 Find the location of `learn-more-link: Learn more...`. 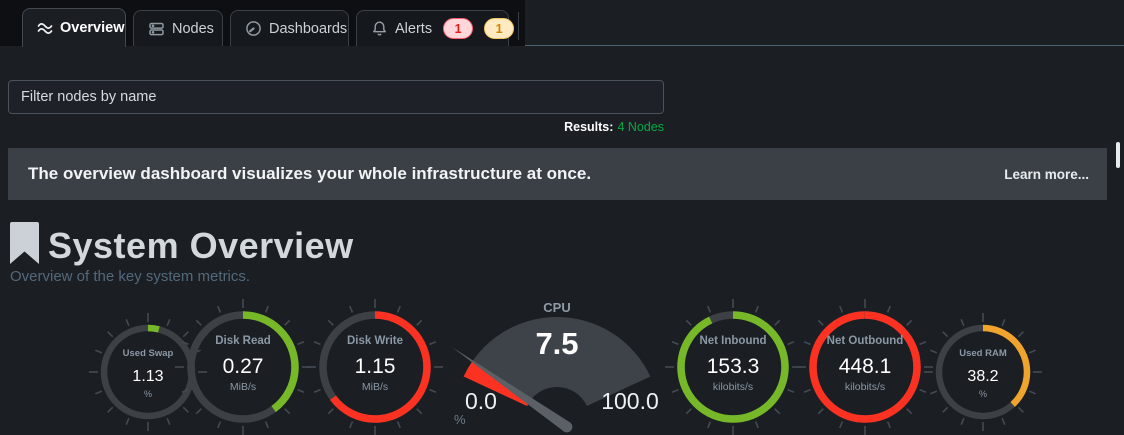

learn-more-link: Learn more... is located at coordinates (1046, 174).